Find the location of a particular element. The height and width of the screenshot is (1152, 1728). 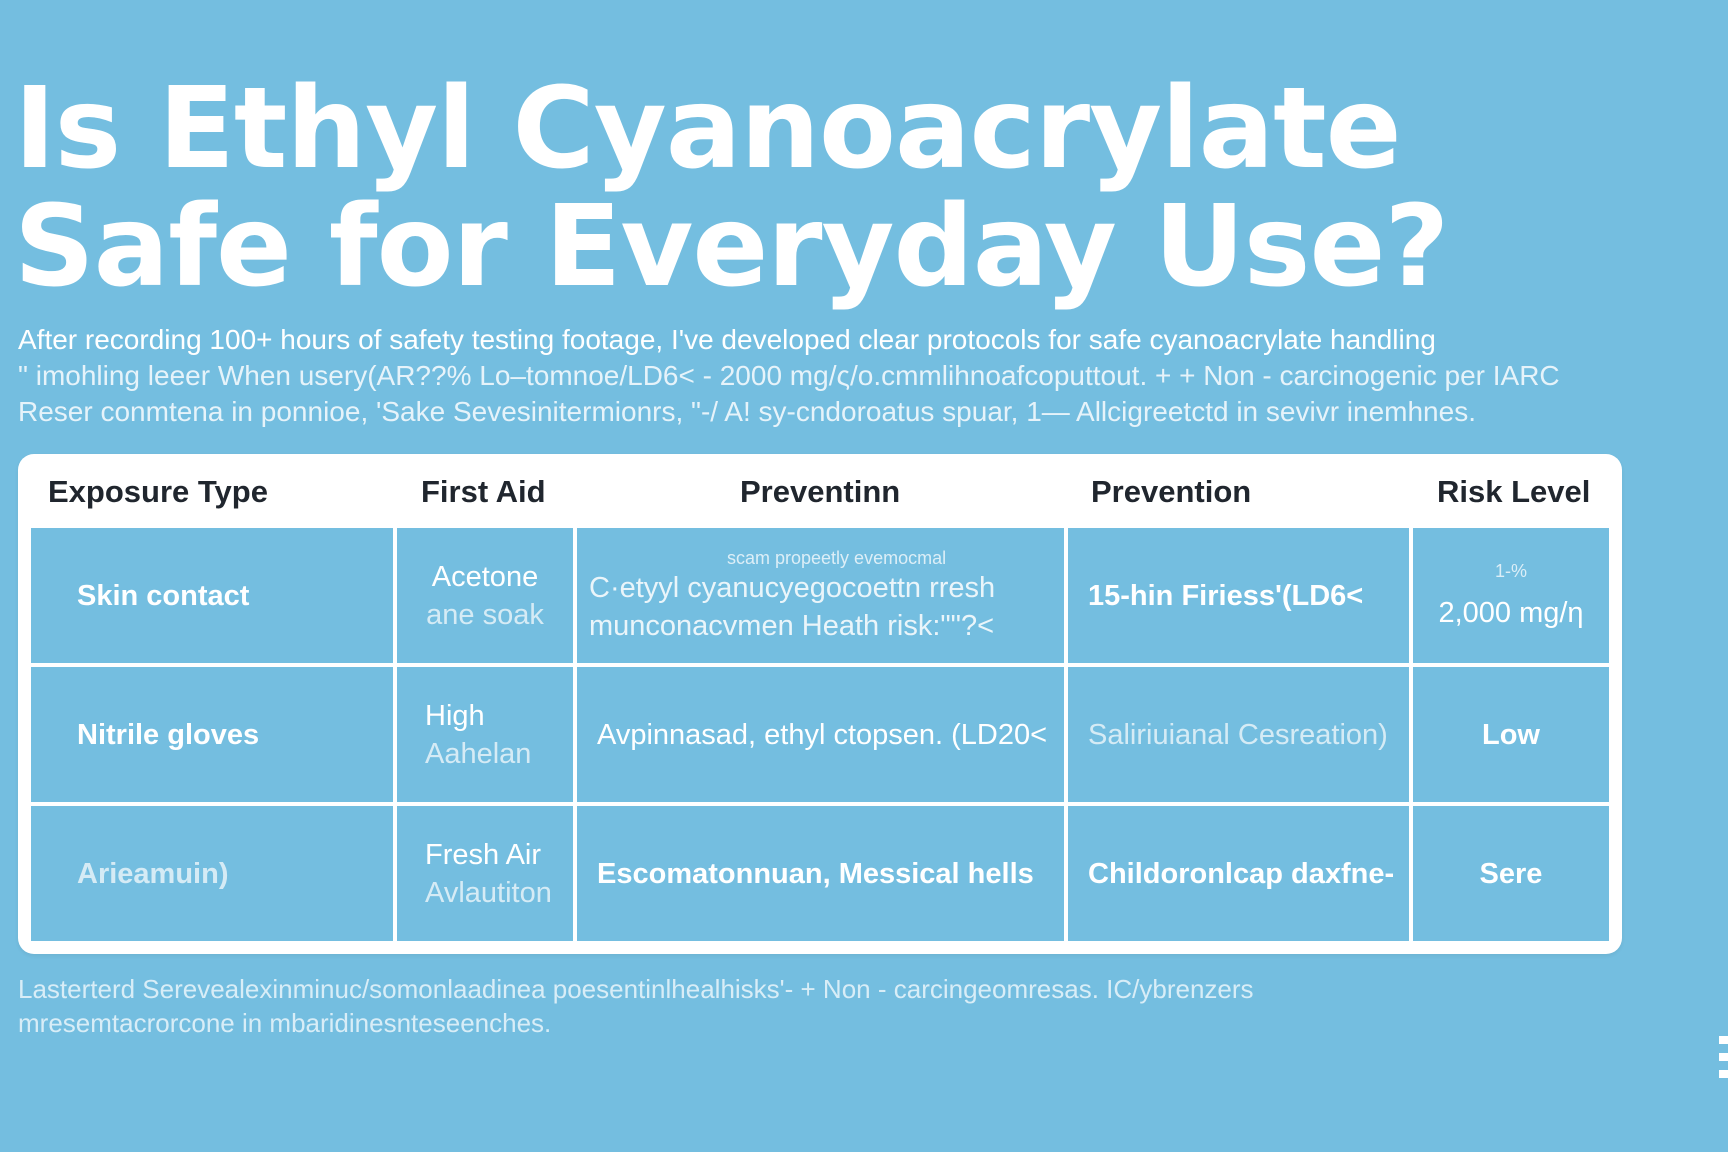

table-cell-prevention-a: Escomatonnuan, Messical hells is located at coordinates (820, 873).